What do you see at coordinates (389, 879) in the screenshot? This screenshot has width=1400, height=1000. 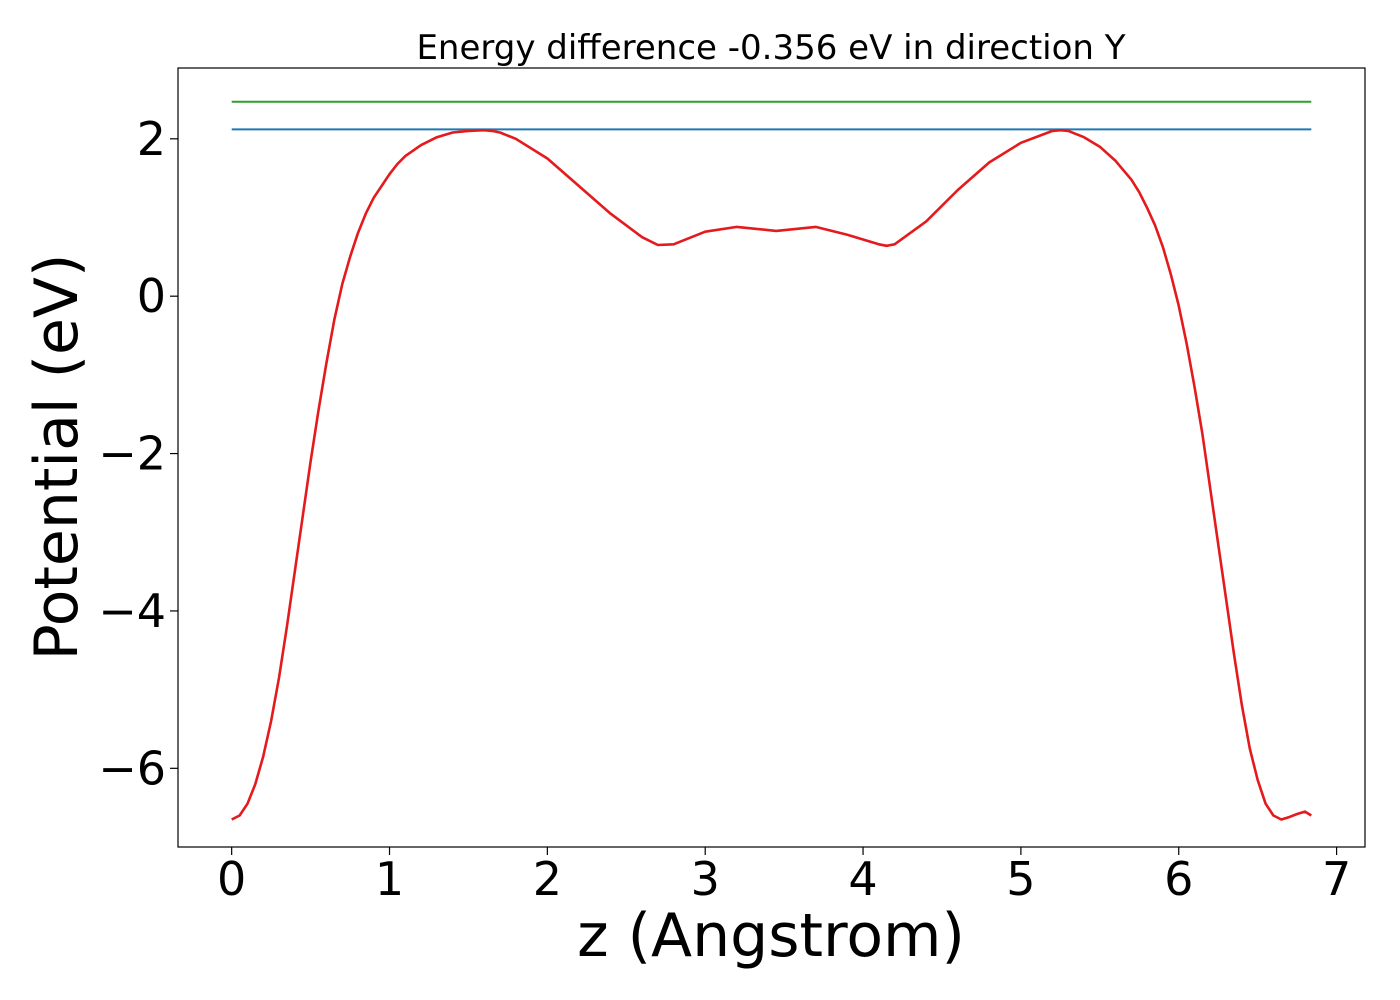 I see `x-tick-label: 1` at bounding box center [389, 879].